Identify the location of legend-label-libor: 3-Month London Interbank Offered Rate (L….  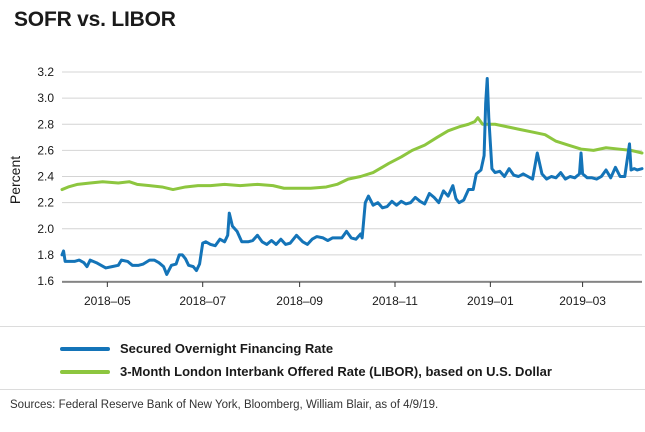
(336, 371).